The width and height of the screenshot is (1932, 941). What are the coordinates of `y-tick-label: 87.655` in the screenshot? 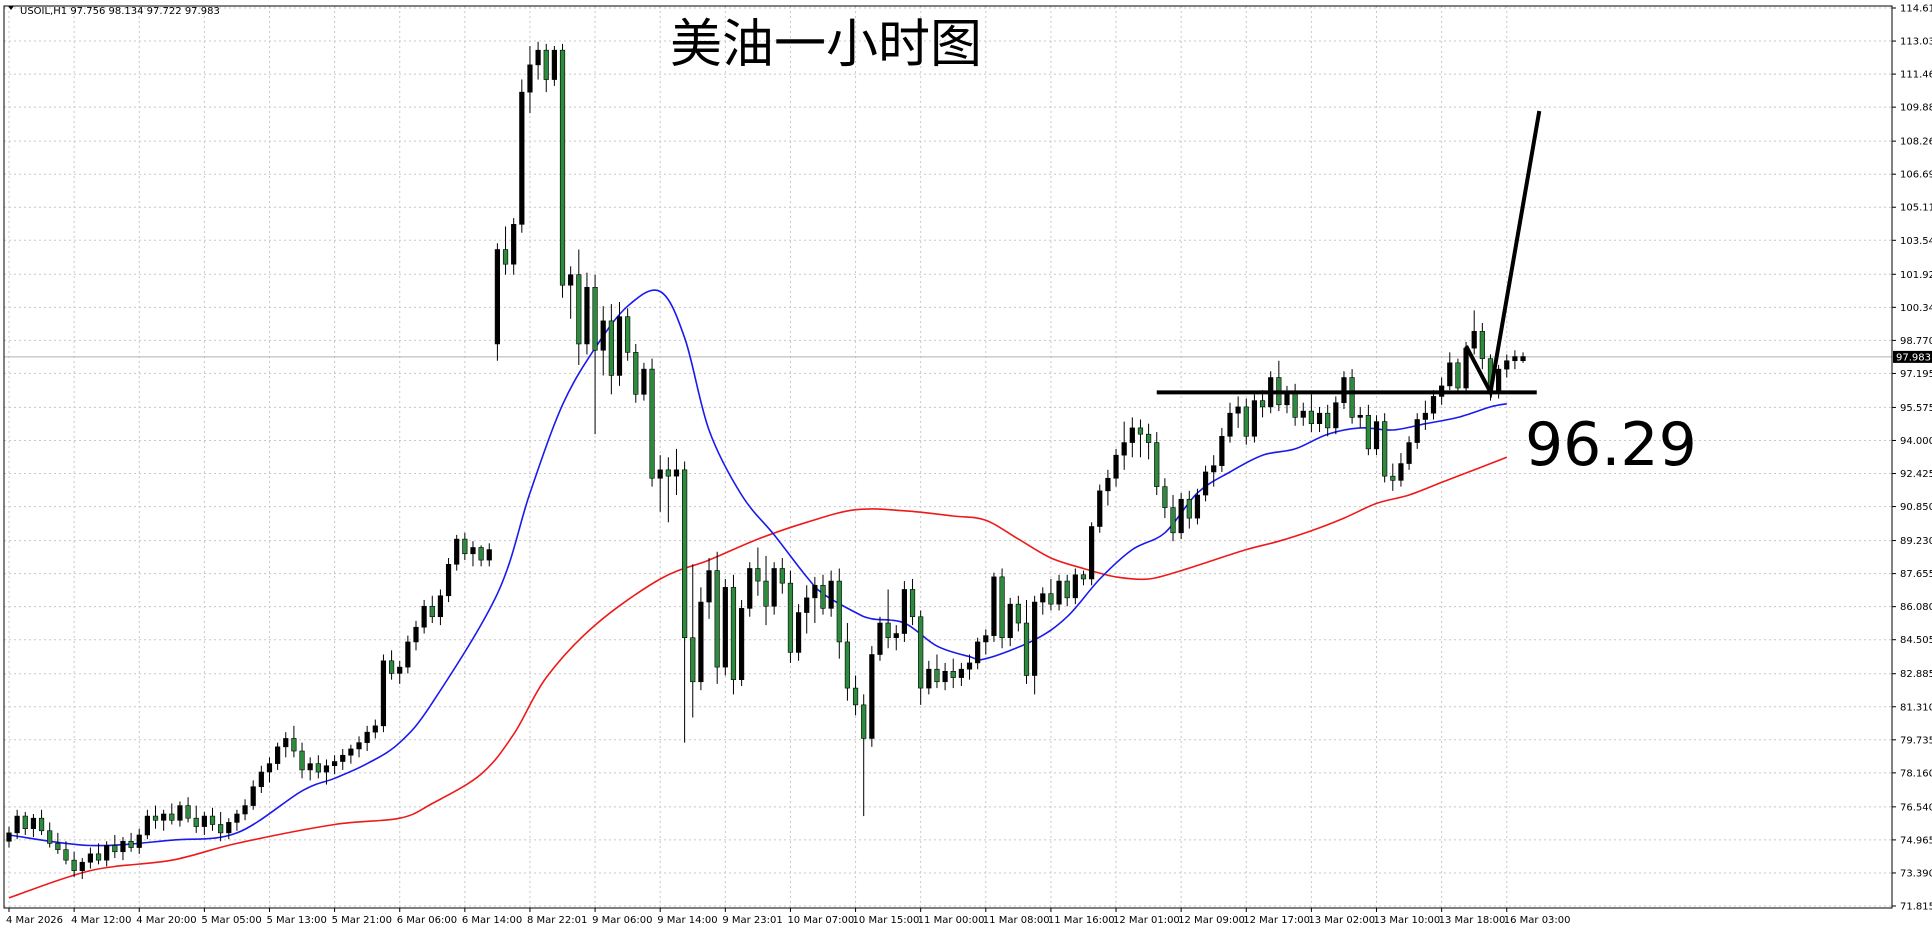 It's located at (1916, 574).